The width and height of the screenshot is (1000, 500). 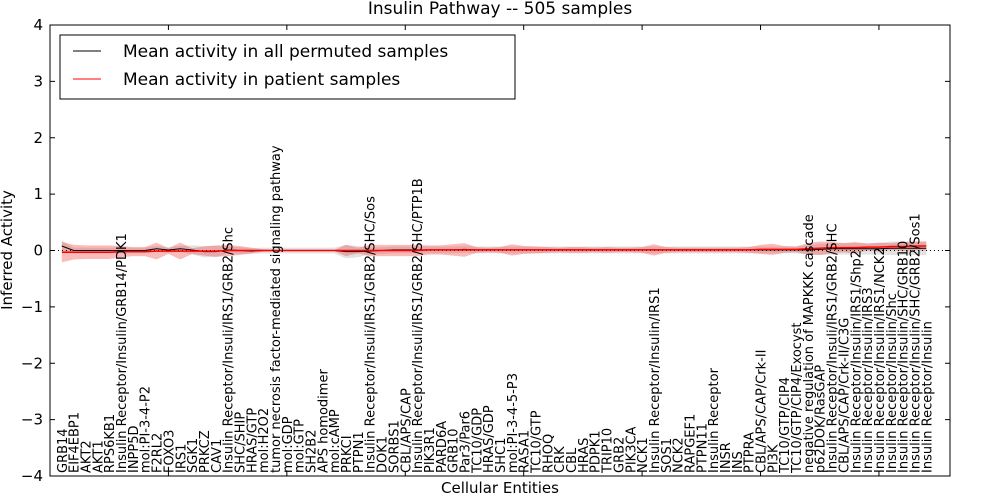 I want to click on x-tick-label: Insulin Receptor/Insulin/Shc, so click(x=892, y=383).